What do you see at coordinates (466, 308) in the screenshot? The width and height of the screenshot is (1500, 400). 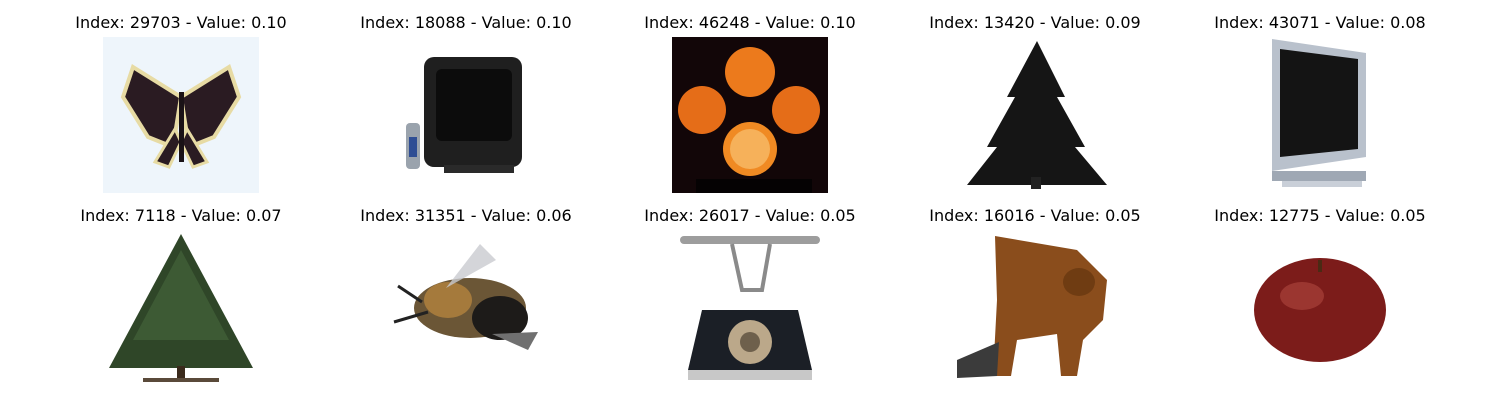 I see `thumbnail-bee` at bounding box center [466, 308].